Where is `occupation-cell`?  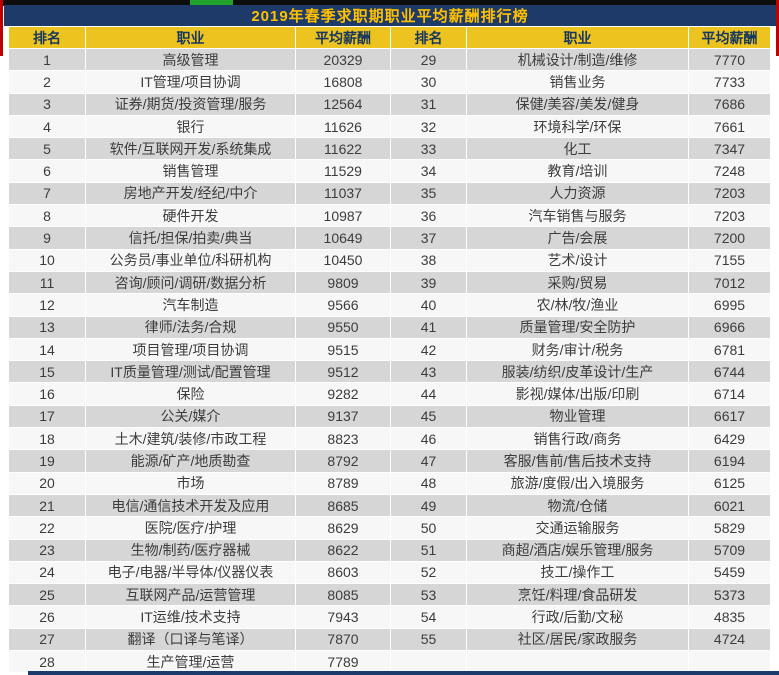
occupation-cell is located at coordinates (577, 662).